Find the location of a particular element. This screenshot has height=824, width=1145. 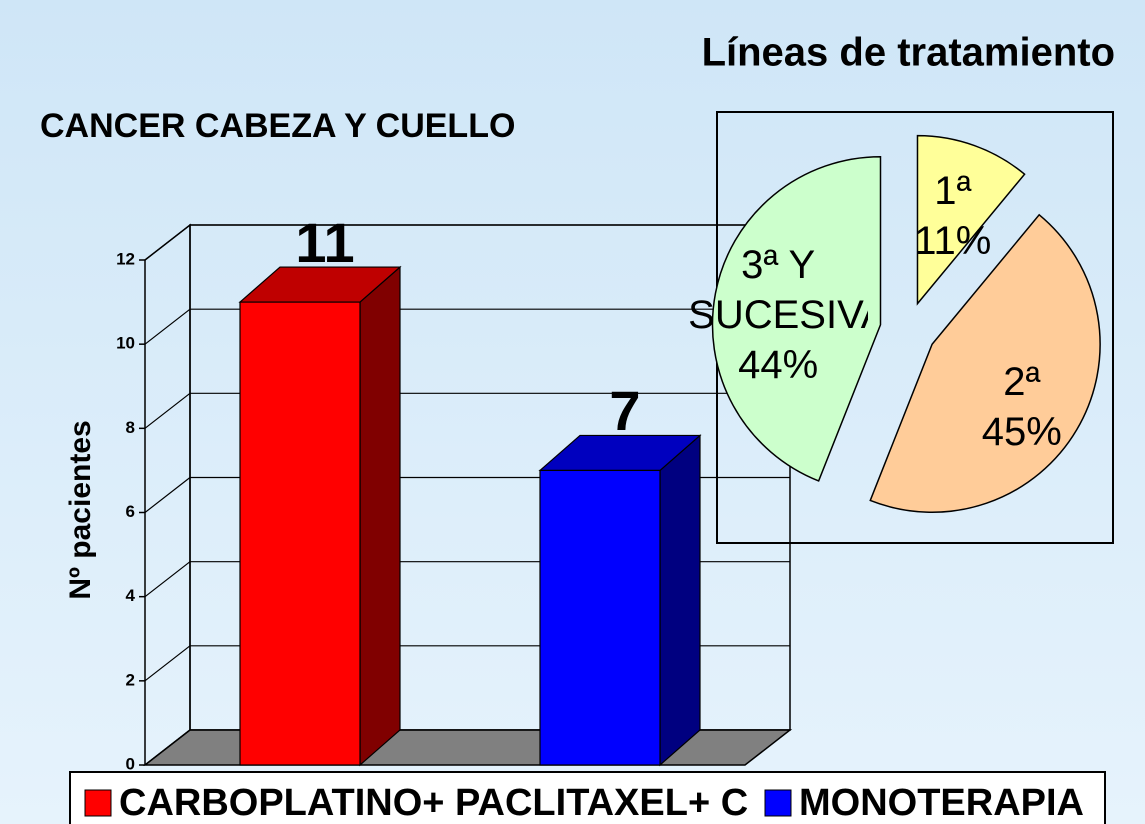

y-tick-label: 12 is located at coordinates (125, 258).